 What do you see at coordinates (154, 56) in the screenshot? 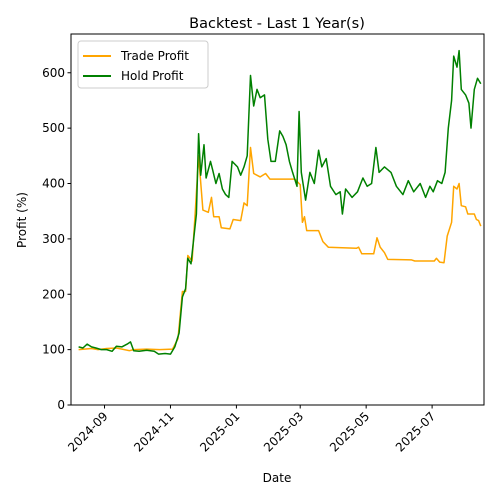
I see `legend-label-trade-profit: Trade Profit` at bounding box center [154, 56].